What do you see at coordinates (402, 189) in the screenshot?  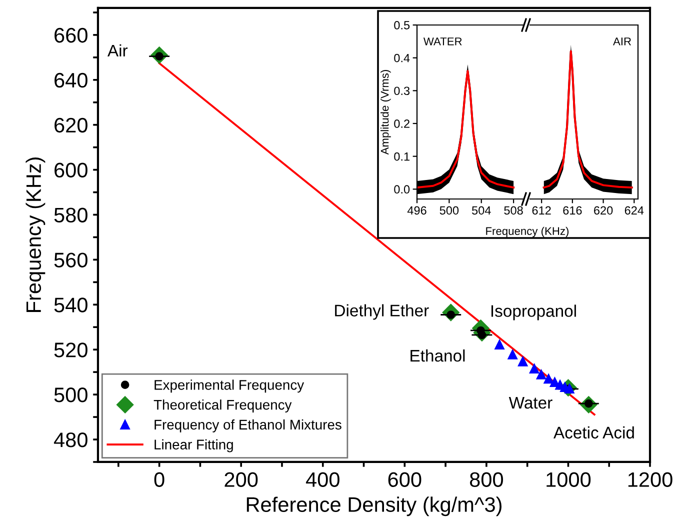 I see `y-tick-label: 0.0` at bounding box center [402, 189].